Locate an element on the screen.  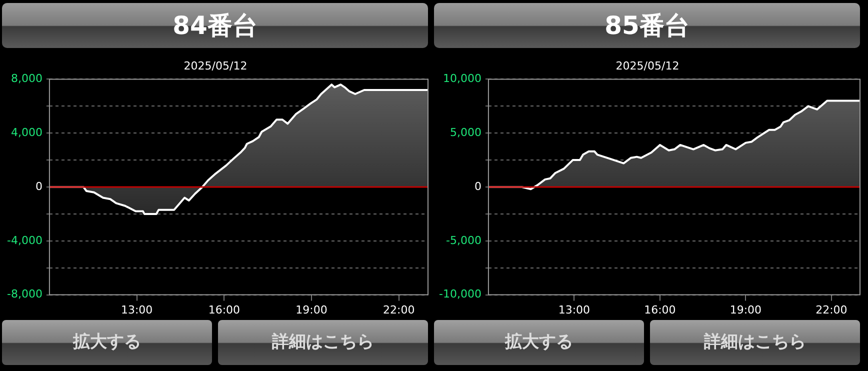
y-tick-label: -8,000 is located at coordinates (24, 294).